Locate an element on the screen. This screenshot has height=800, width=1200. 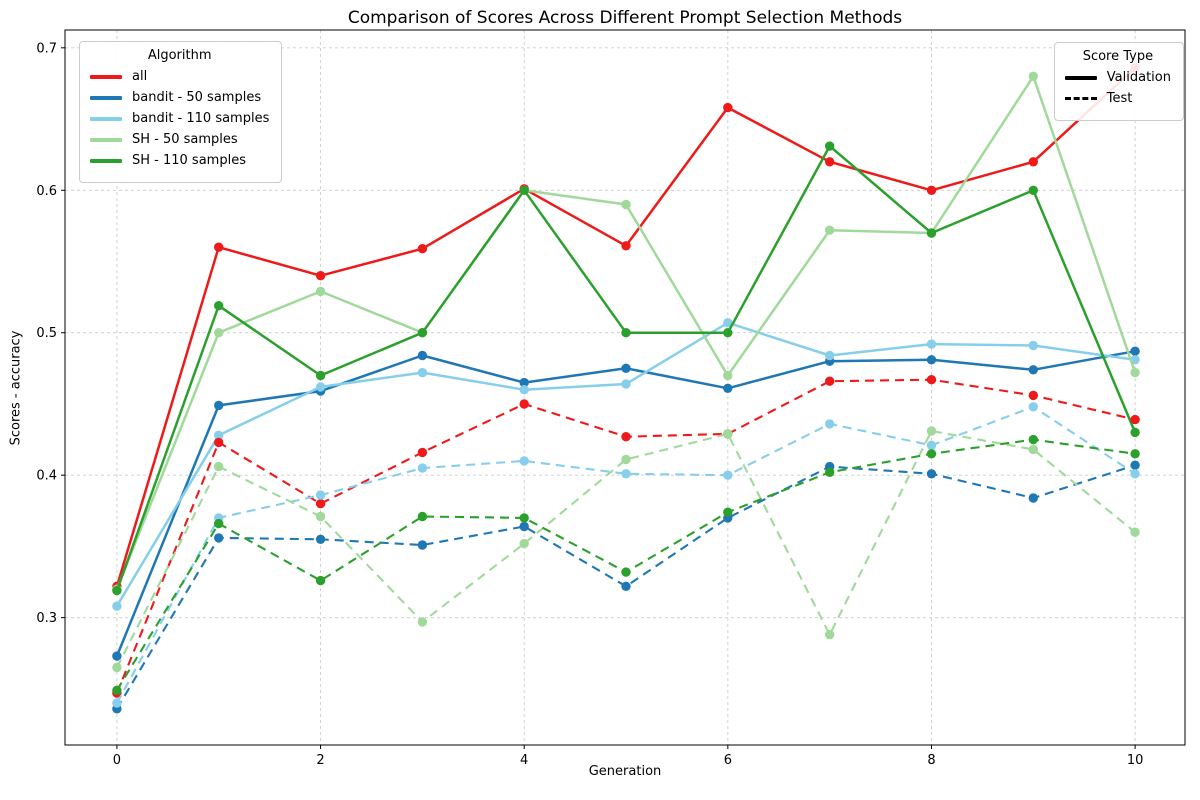
legend-entry: SH - 110 samples is located at coordinates (179, 160).